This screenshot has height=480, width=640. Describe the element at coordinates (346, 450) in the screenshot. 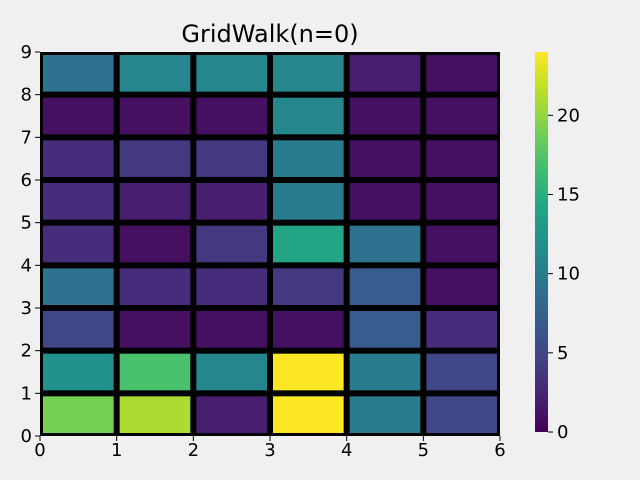

I see `x-tick-label: 4` at that location.